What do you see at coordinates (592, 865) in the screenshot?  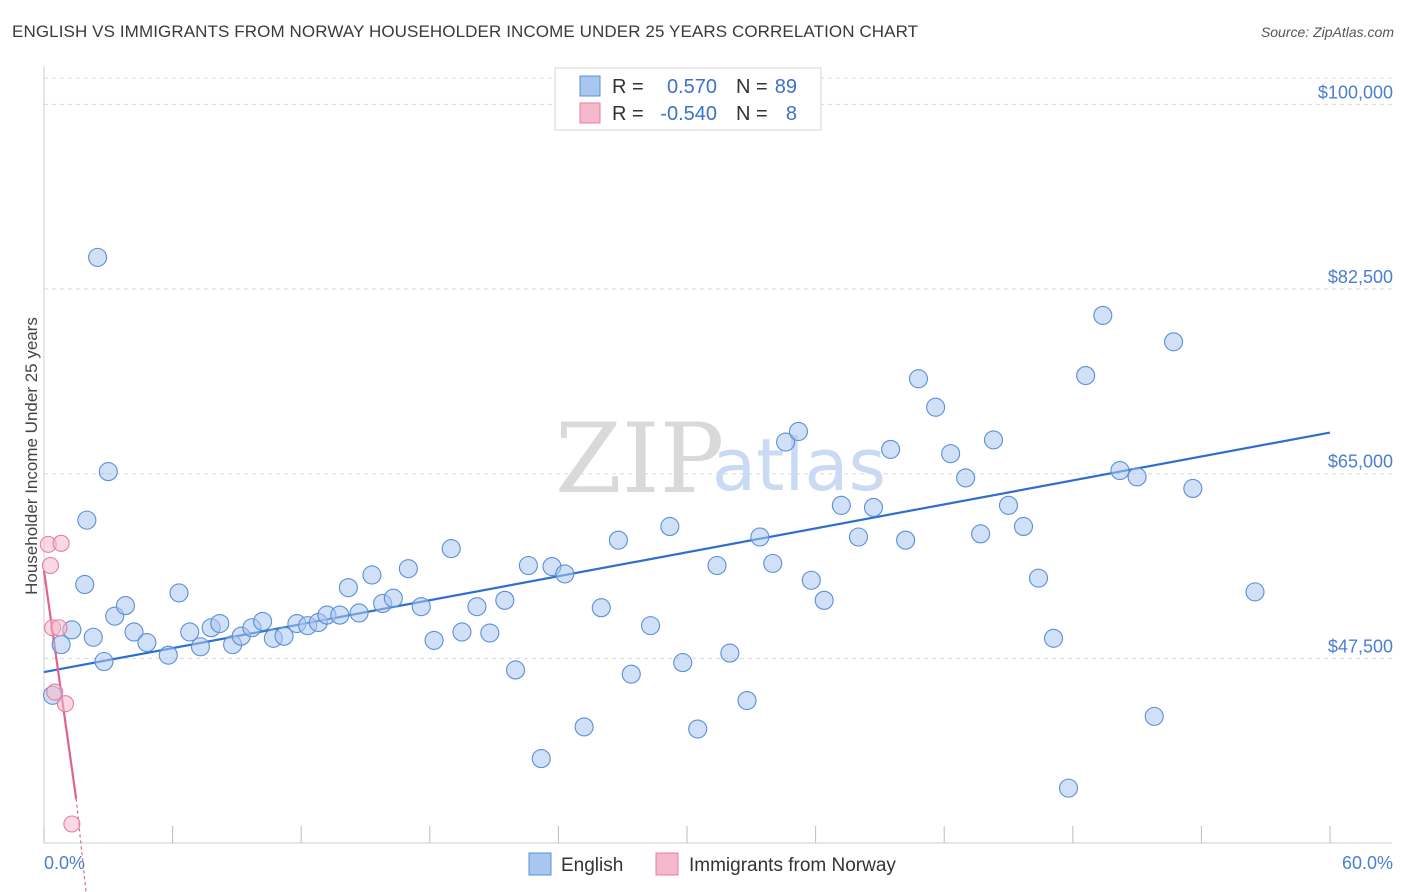 I see `bottom-legend-english: English` at bounding box center [592, 865].